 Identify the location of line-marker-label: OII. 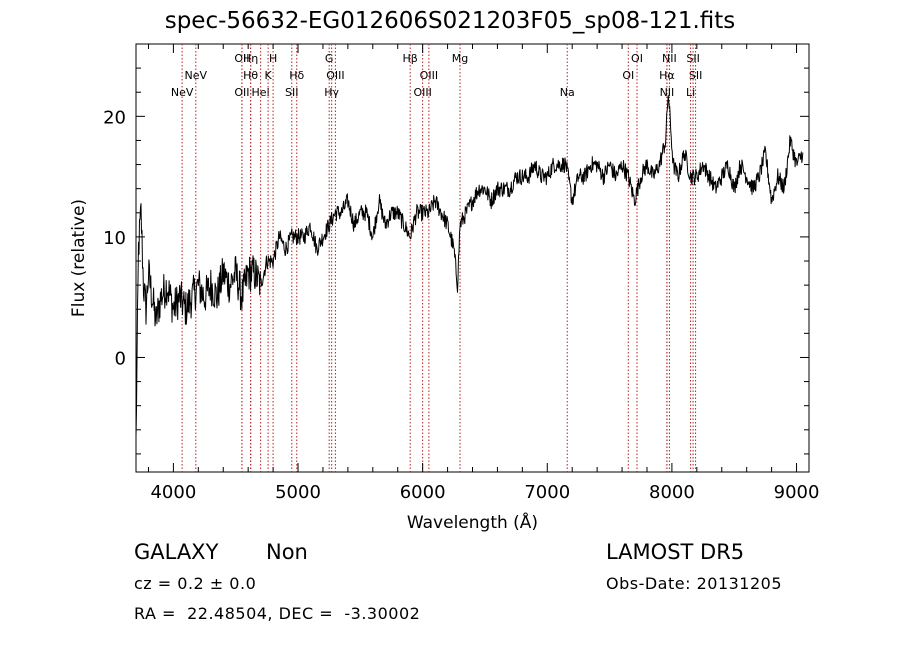
(241, 92).